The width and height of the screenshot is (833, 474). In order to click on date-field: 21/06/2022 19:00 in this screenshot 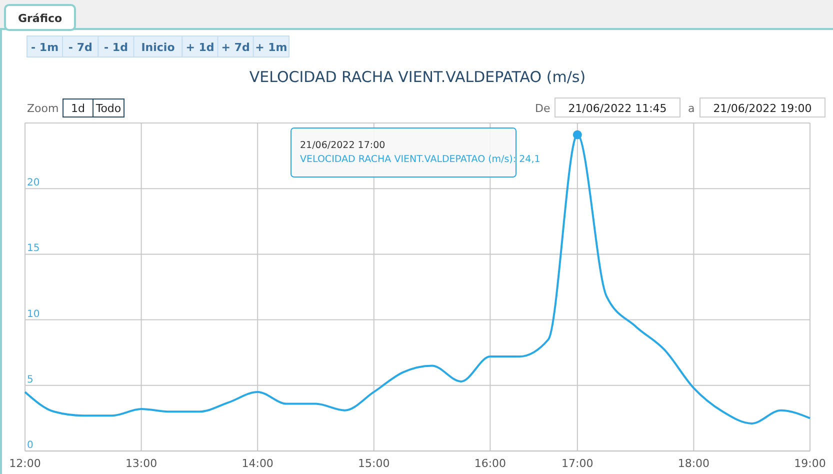, I will do `click(763, 108)`.